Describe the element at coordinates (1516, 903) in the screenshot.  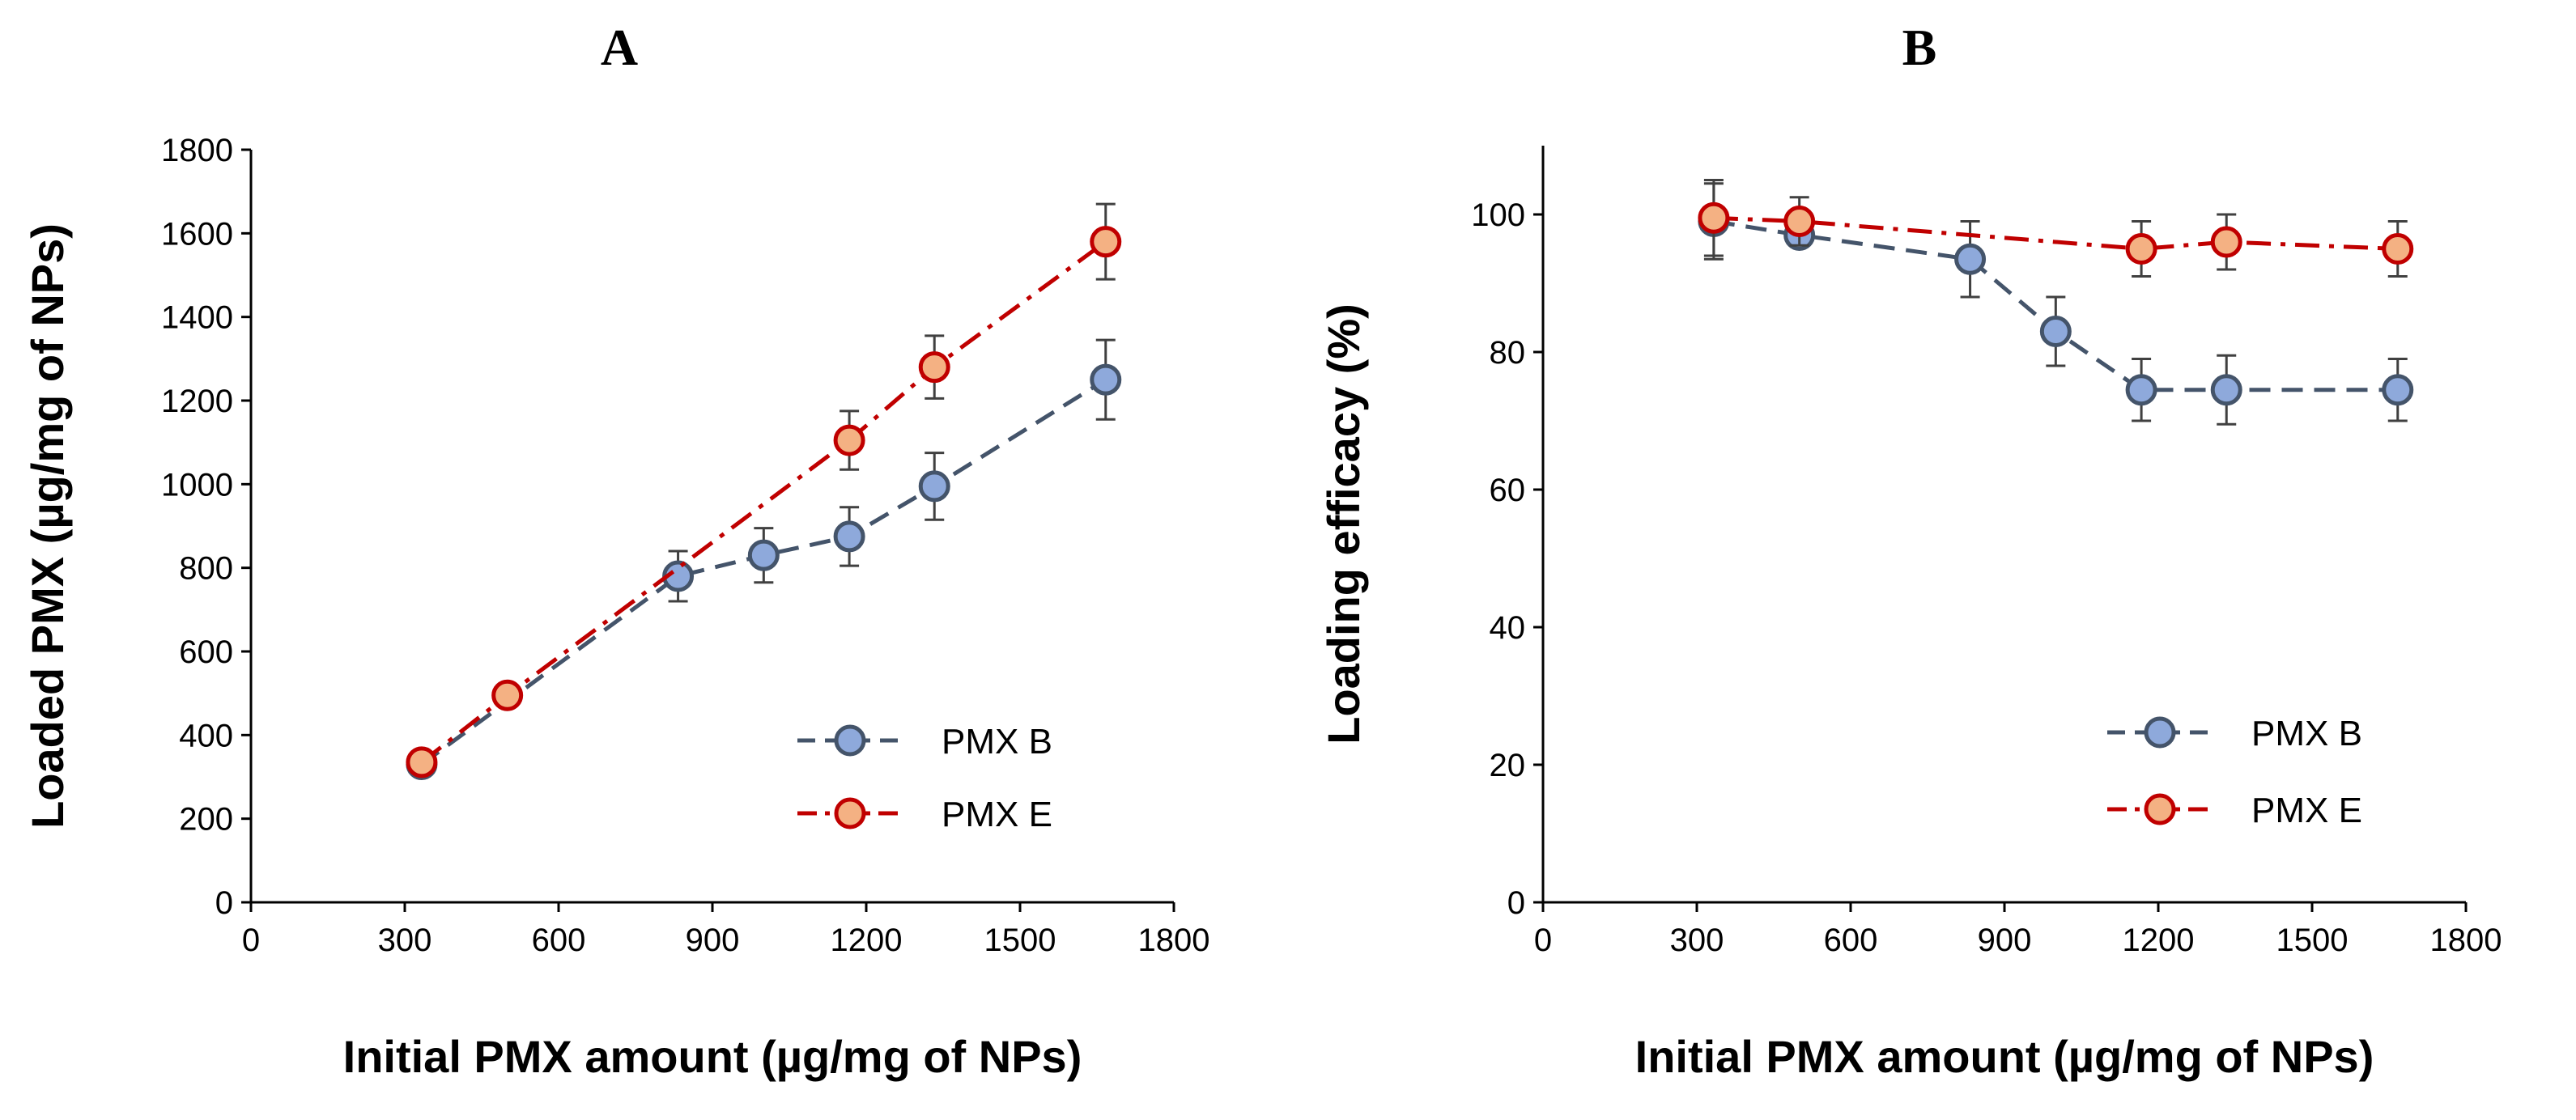
I see `chart-b-y-tick-label: 0` at that location.